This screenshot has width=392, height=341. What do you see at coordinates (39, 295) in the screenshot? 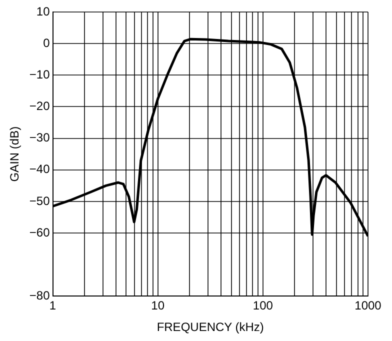
I see `y-tick-label: −80` at bounding box center [39, 295].